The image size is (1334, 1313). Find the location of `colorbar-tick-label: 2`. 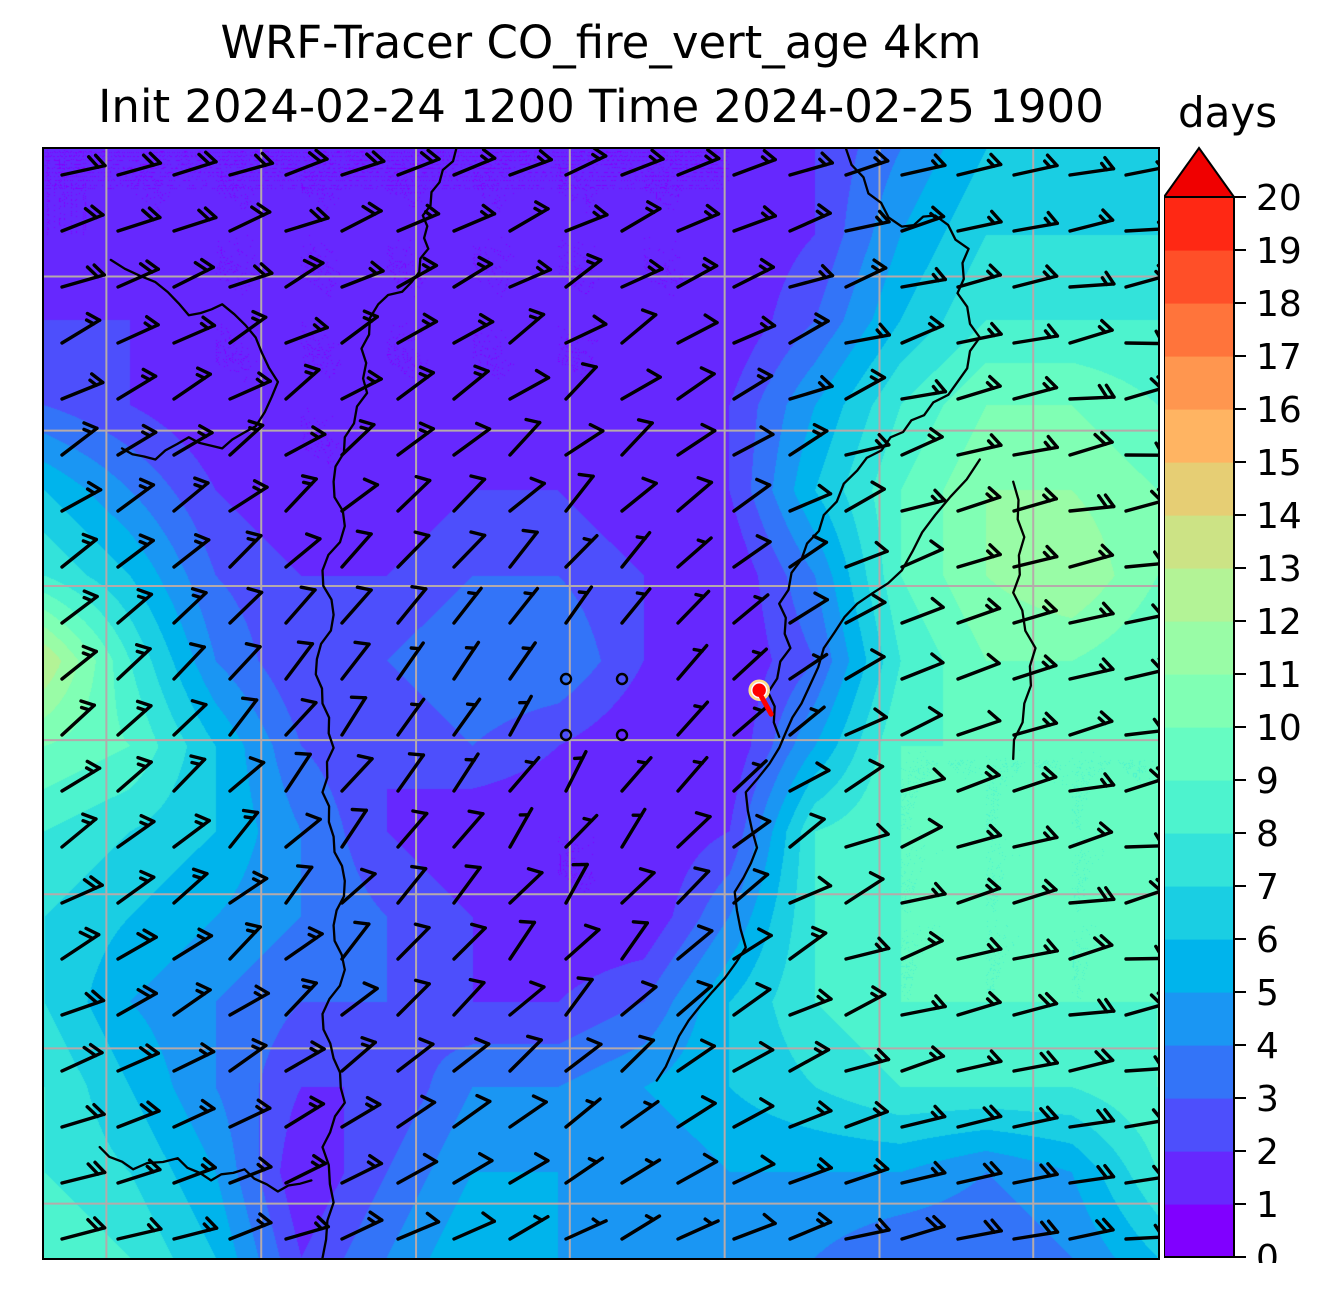

colorbar-tick-label: 2 is located at coordinates (1267, 1152).